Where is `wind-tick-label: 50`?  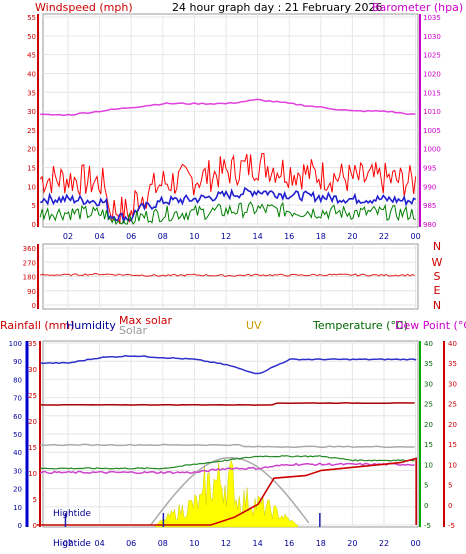 wind-tick-label: 50 is located at coordinates (31, 37).